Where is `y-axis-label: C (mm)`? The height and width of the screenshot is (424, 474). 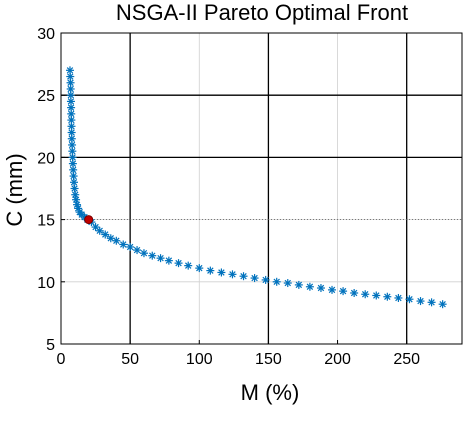 y-axis-label: C (mm) is located at coordinates (14, 189).